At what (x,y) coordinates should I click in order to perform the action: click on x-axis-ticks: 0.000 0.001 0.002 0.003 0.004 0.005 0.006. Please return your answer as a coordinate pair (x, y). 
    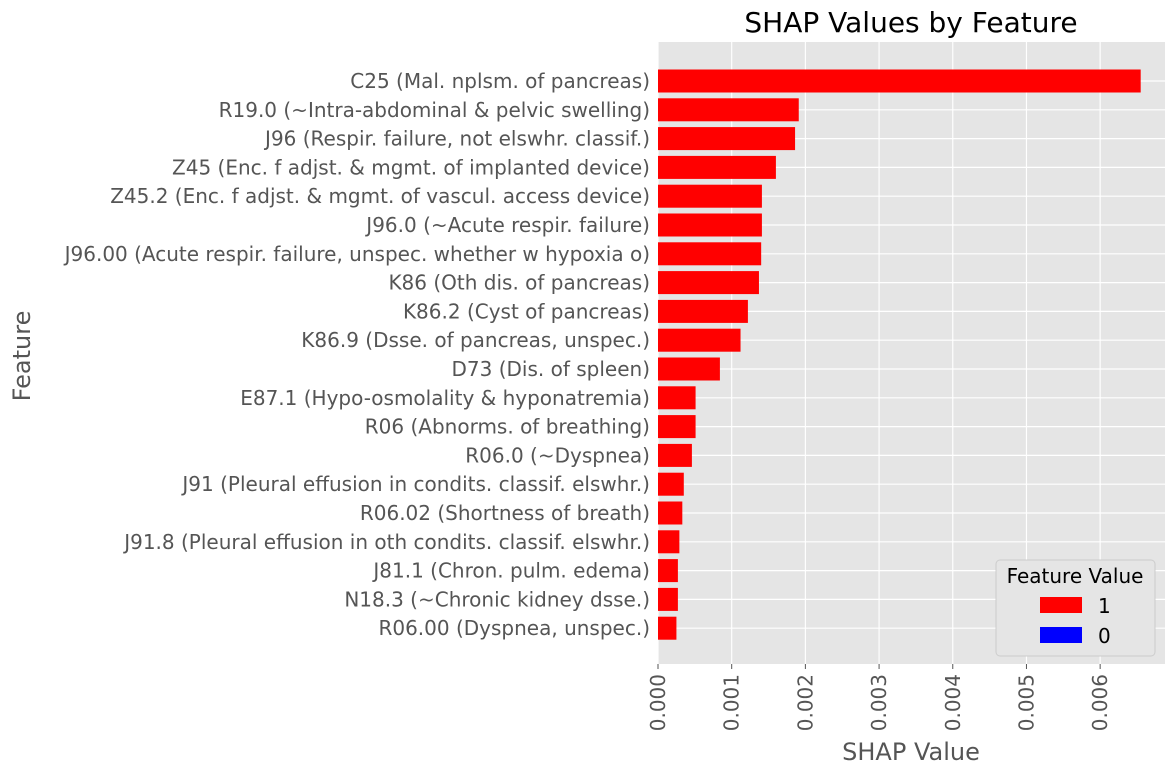
    Looking at the image, I should click on (879, 697).